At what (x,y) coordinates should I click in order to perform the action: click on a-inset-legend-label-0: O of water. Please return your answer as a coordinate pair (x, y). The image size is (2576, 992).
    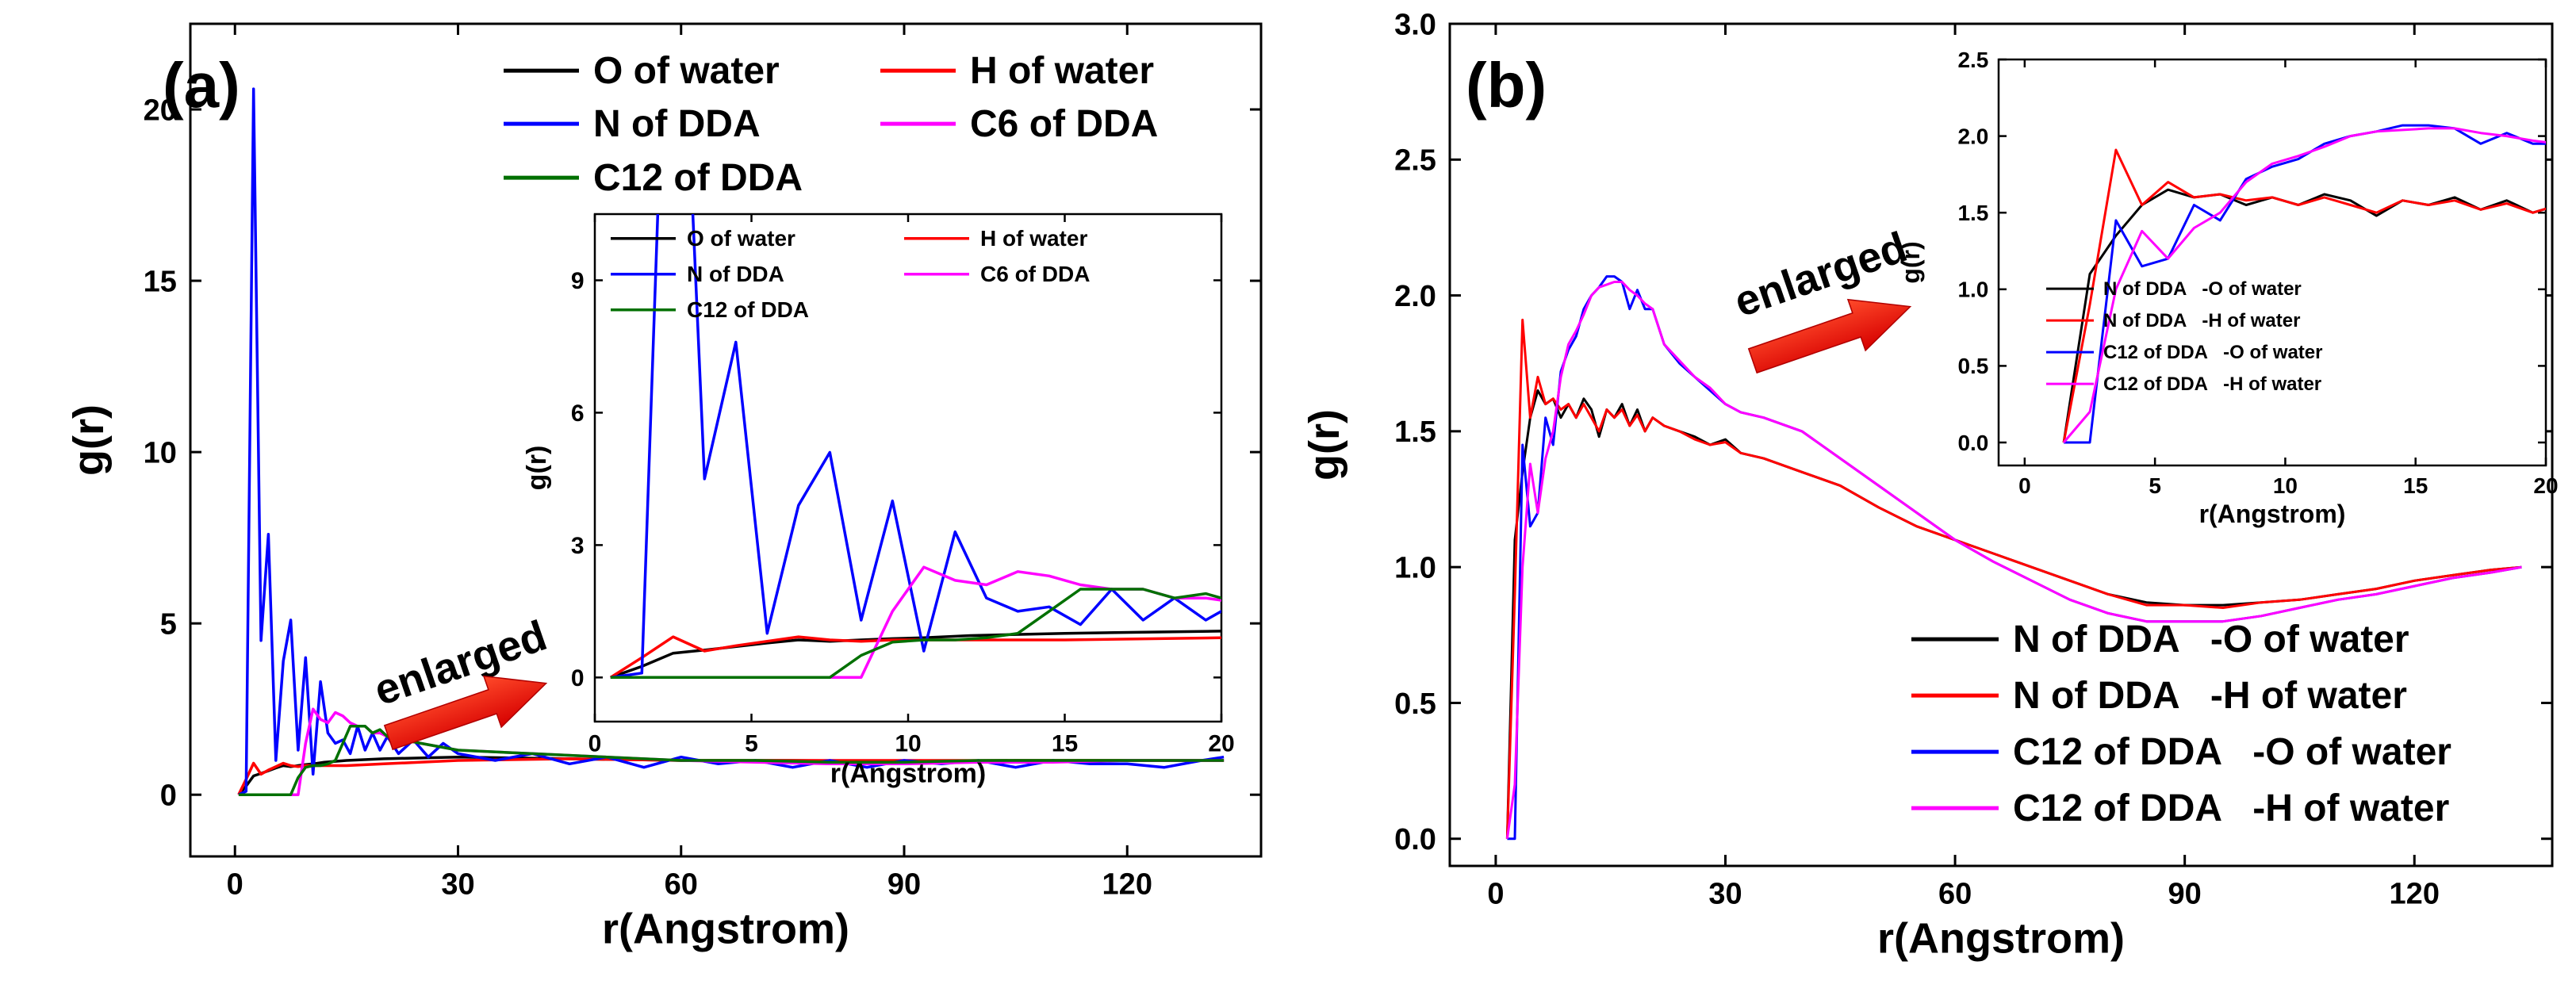
    Looking at the image, I should click on (741, 238).